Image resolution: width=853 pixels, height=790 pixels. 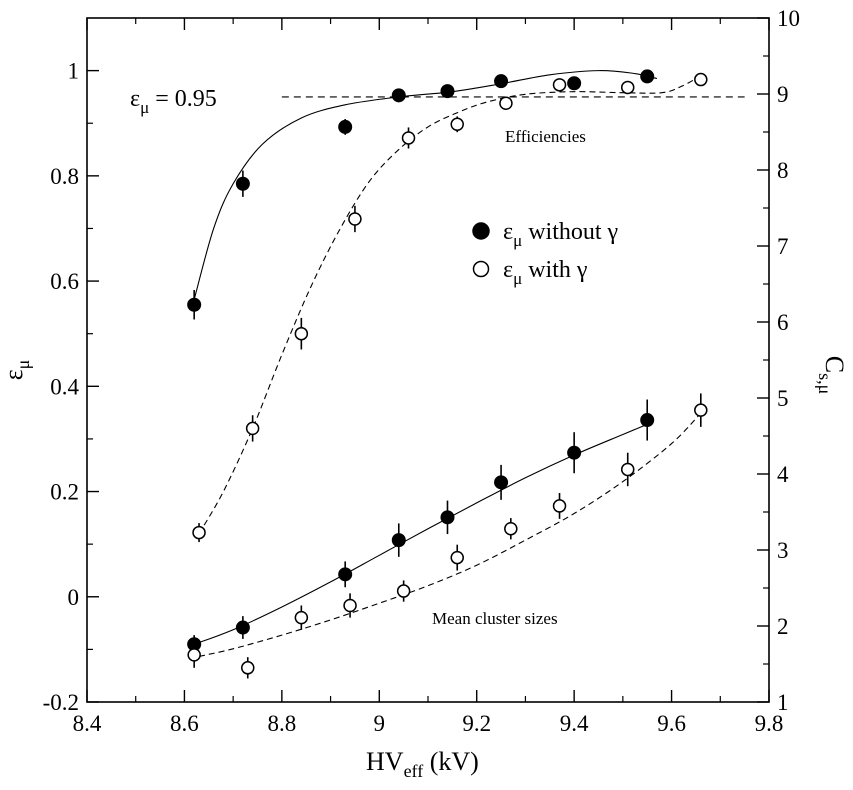 What do you see at coordinates (832, 375) in the screenshot?
I see `y2-axis-title: Cs,μ` at bounding box center [832, 375].